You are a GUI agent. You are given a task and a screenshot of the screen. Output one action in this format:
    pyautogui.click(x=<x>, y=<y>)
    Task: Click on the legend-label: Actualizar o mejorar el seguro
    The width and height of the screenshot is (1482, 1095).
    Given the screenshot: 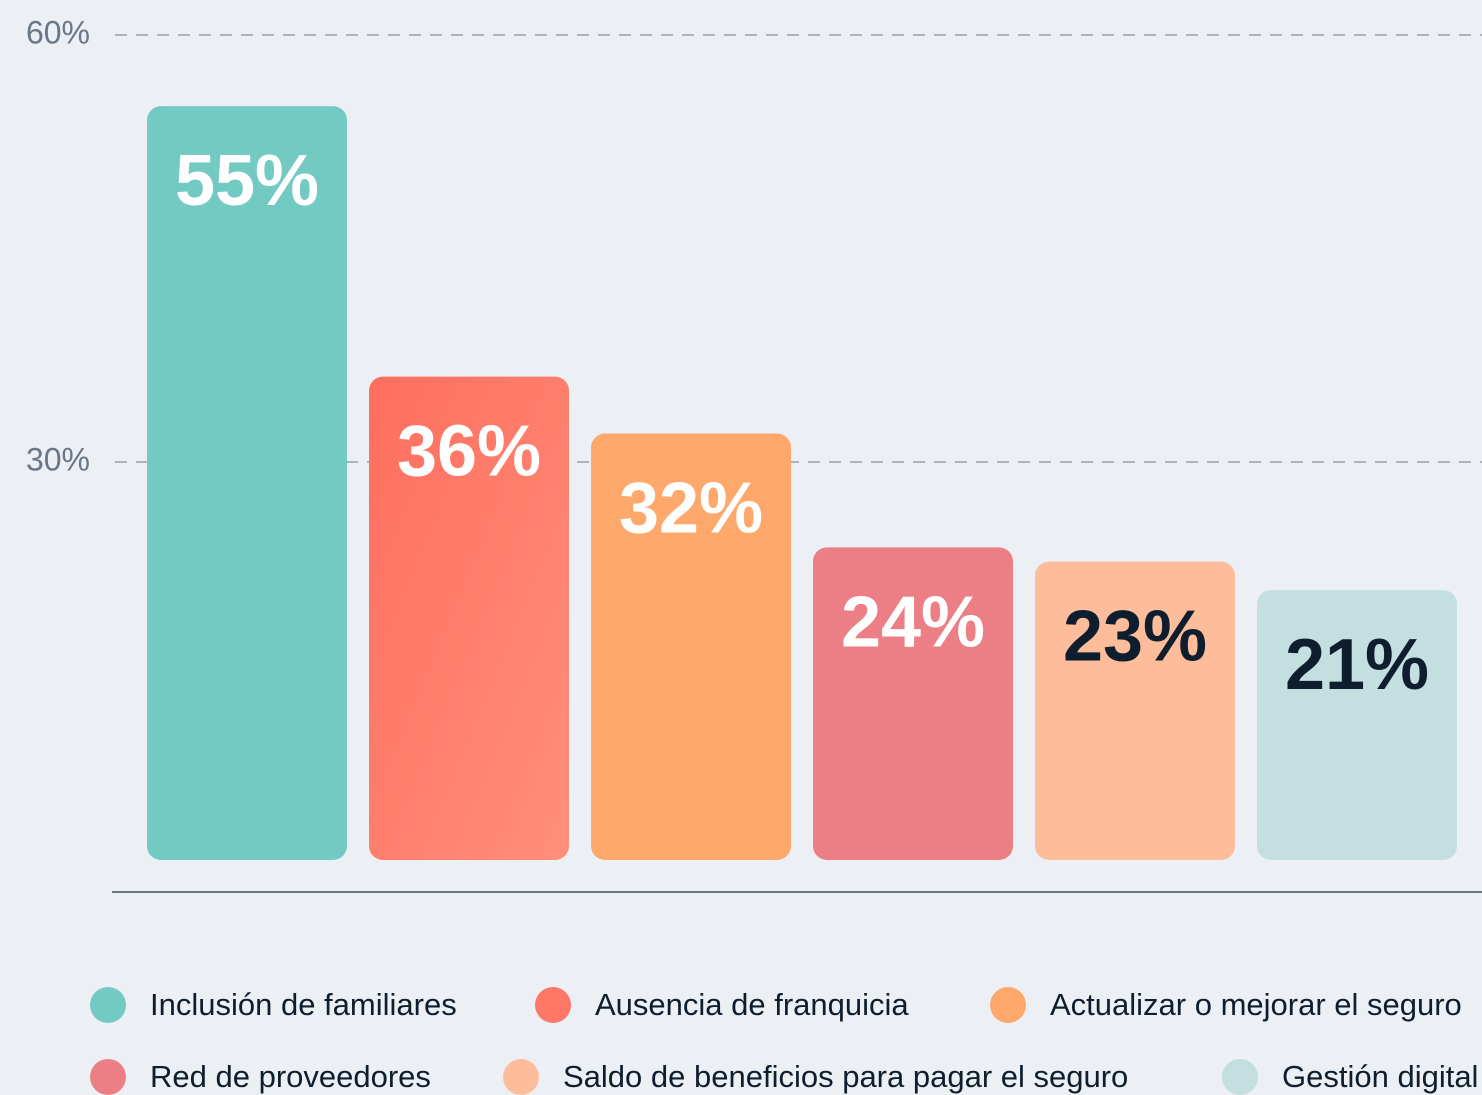 What is the action you would take?
    pyautogui.click(x=1256, y=1004)
    